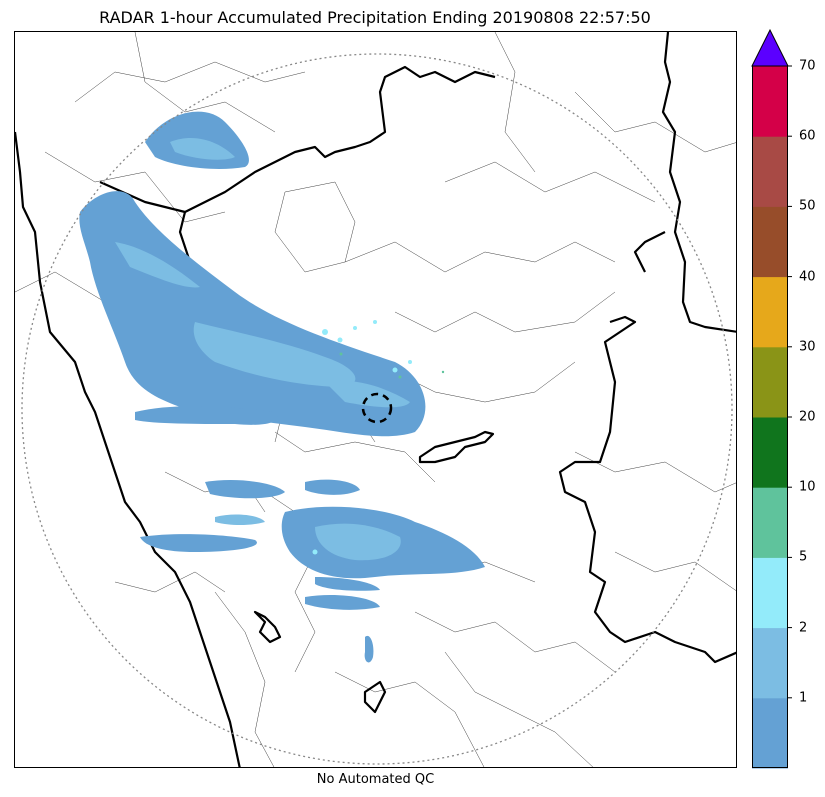  What do you see at coordinates (807, 206) in the screenshot?
I see `colorbar-tick-label: 50` at bounding box center [807, 206].